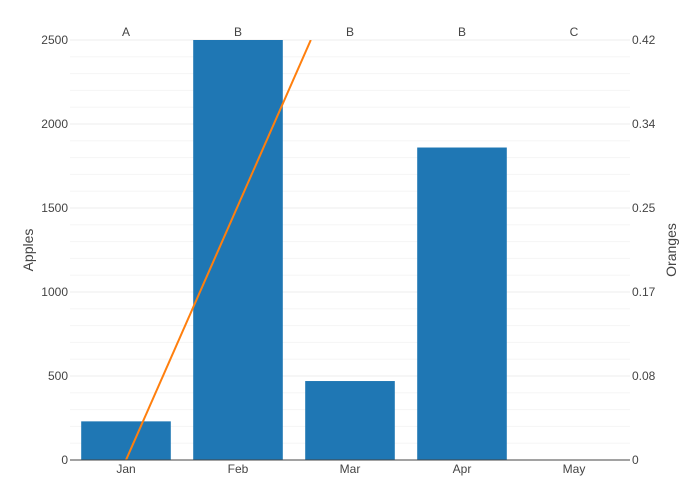 Image resolution: width=700 pixels, height=500 pixels. Describe the element at coordinates (54, 124) in the screenshot. I see `y-tick-label: 2000` at that location.